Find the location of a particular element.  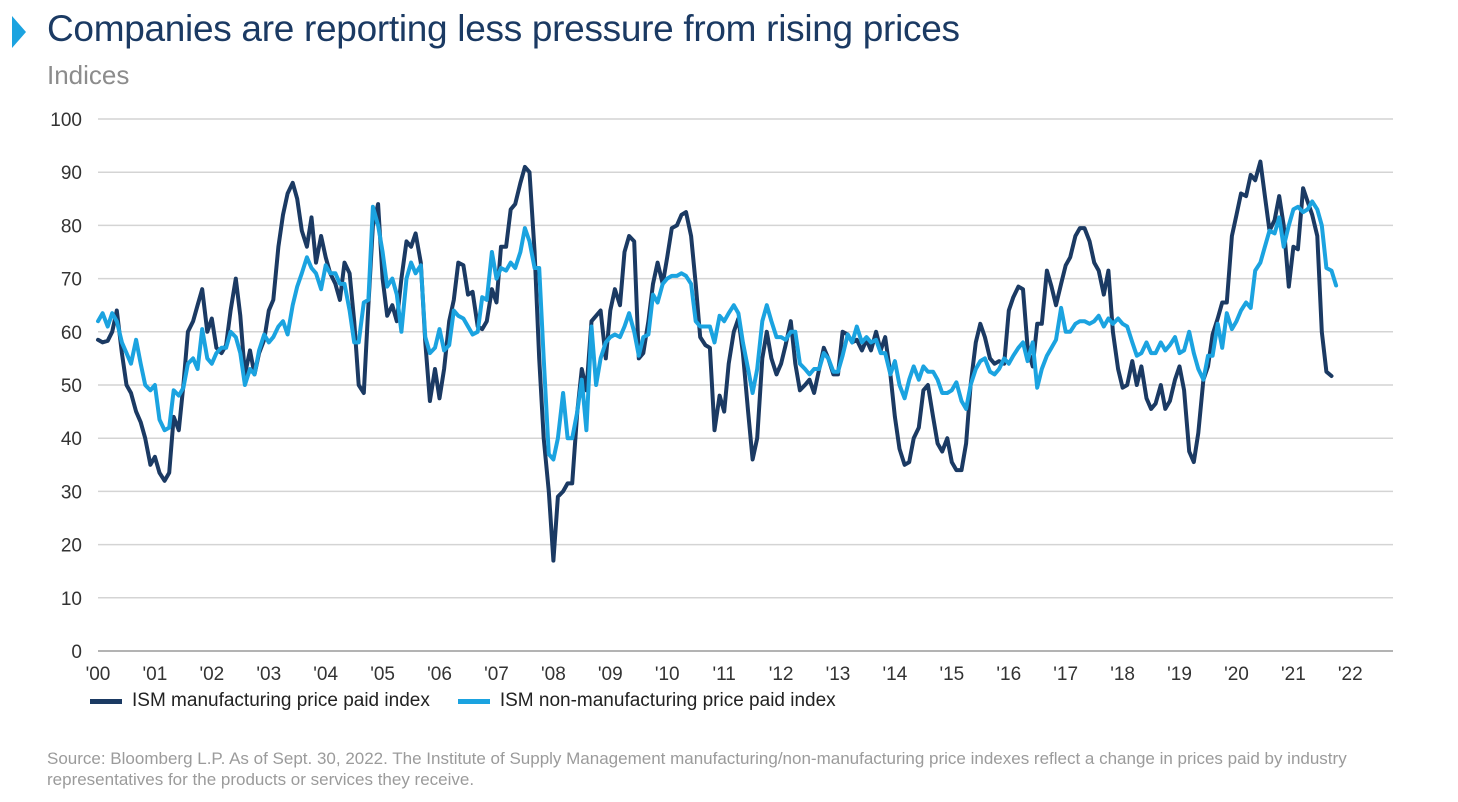

y-tick-label: 70 is located at coordinates (71, 280).